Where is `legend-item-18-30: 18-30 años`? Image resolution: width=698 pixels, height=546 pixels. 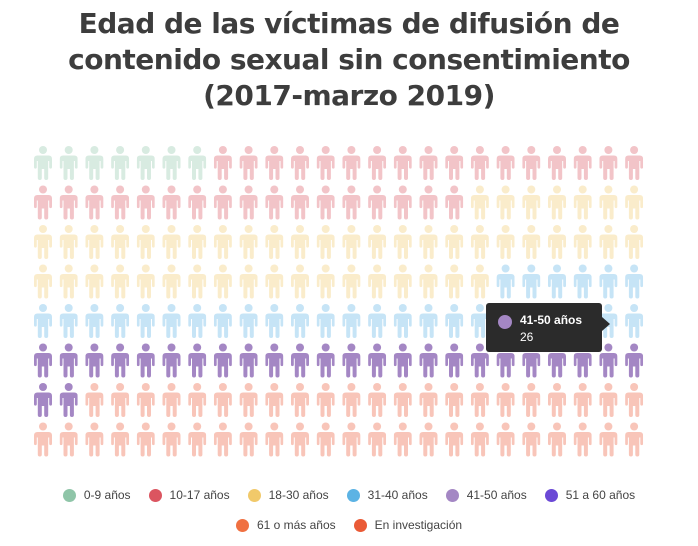 legend-item-18-30: 18-30 años is located at coordinates (288, 495).